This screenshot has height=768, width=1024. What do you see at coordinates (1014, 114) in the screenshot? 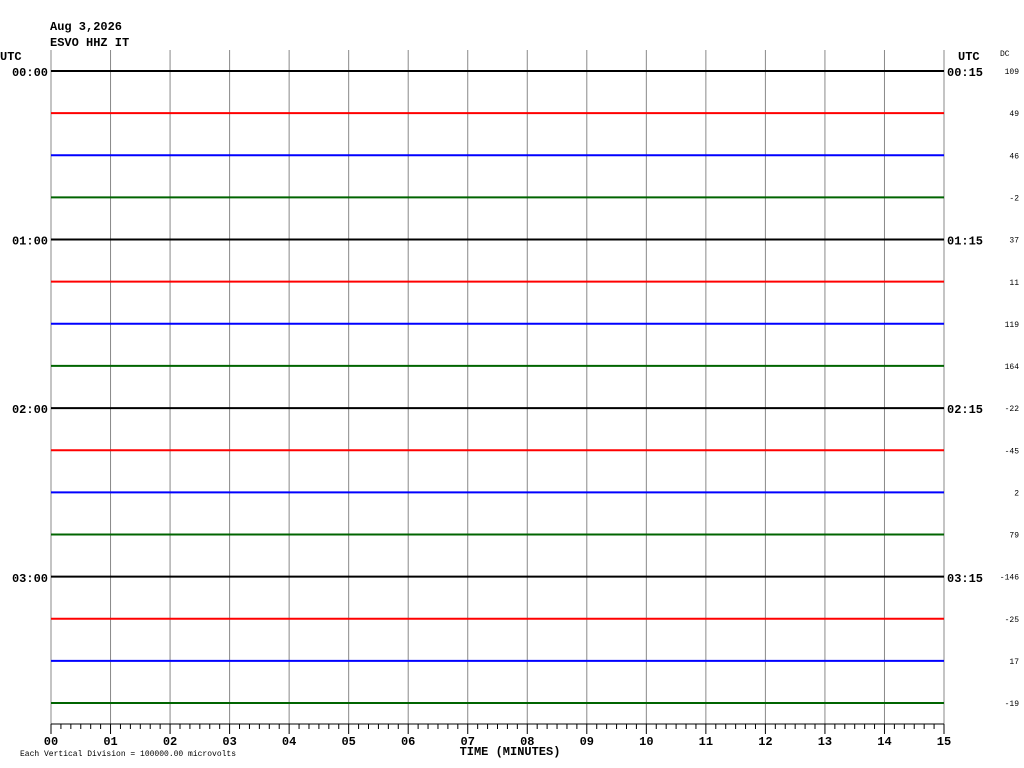
I see `dc-offset: 49` at bounding box center [1014, 114].